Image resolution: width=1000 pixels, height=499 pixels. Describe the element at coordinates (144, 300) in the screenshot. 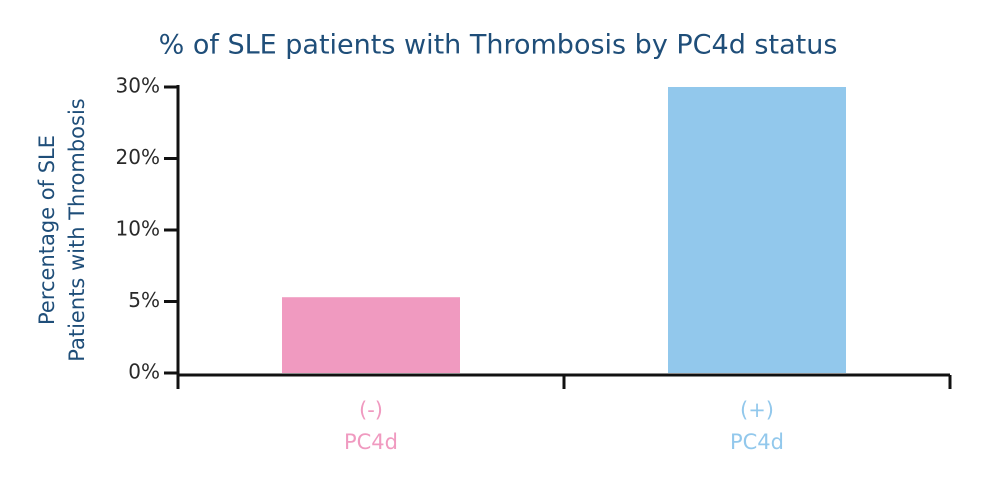

I see `y-tick-label: 5%` at that location.